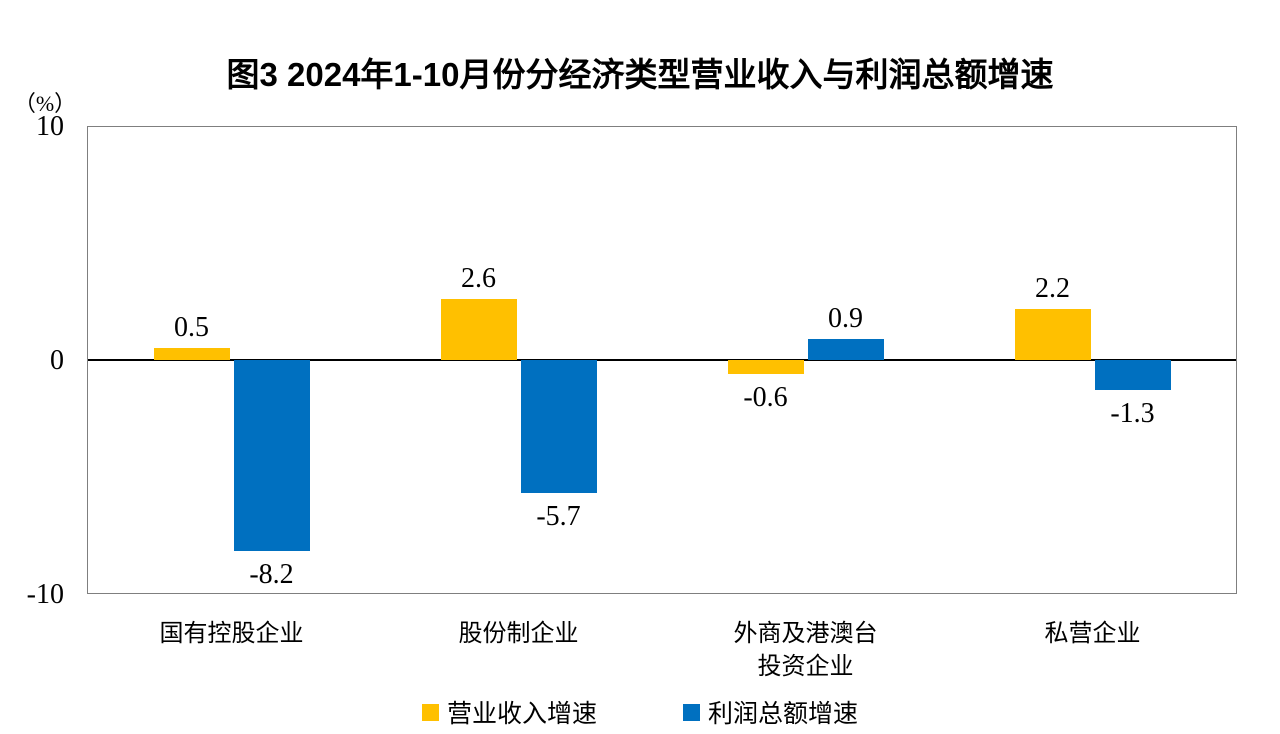  I want to click on y-tick-10: 10, so click(50, 126).